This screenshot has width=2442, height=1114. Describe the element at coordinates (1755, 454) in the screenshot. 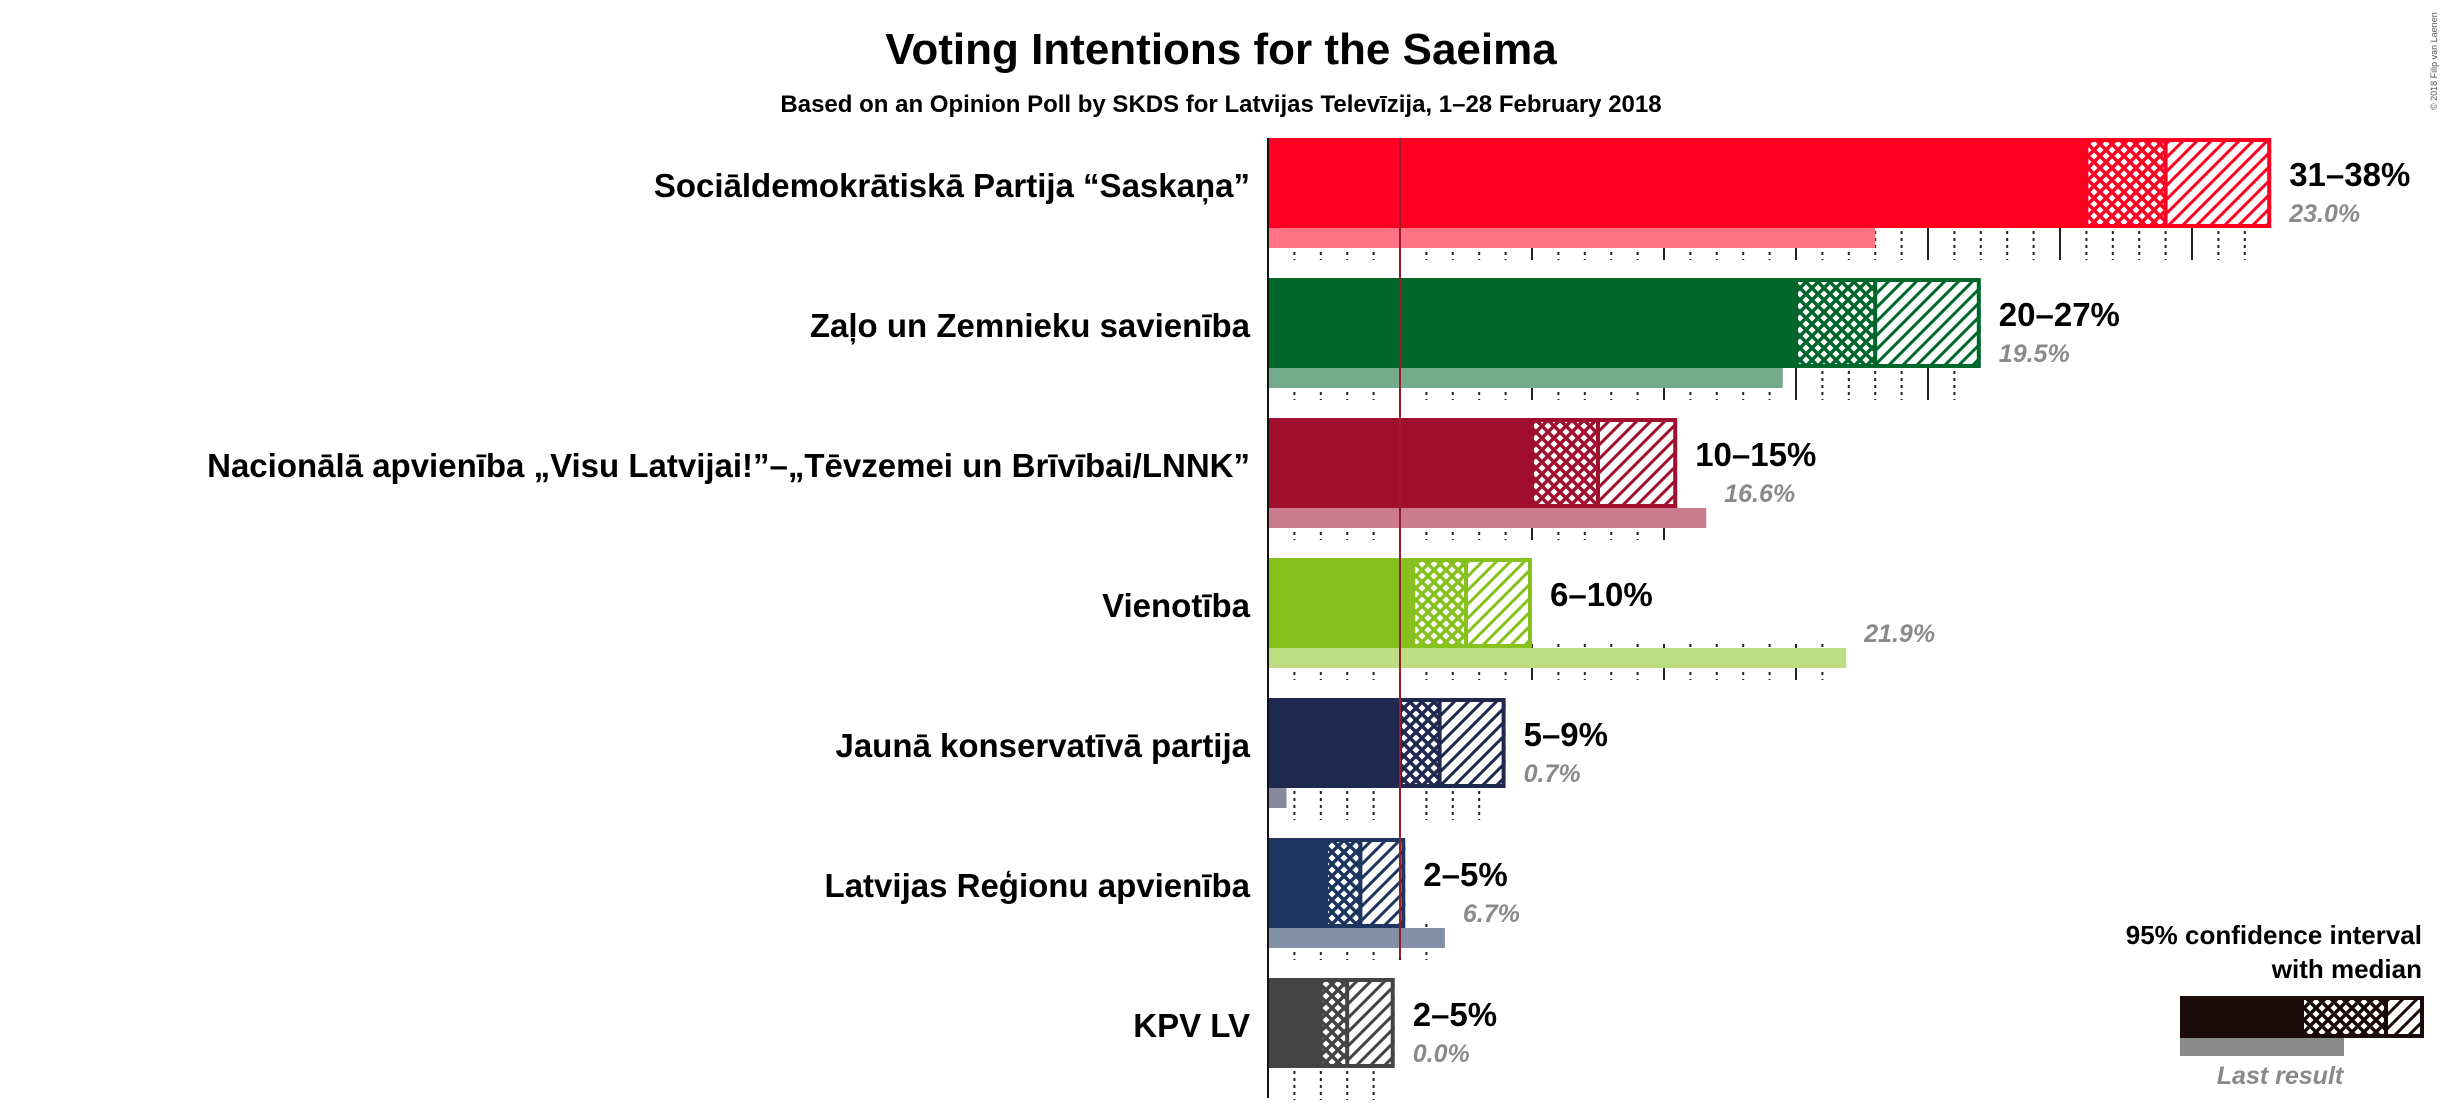

I see `range-label: 10–15%` at that location.